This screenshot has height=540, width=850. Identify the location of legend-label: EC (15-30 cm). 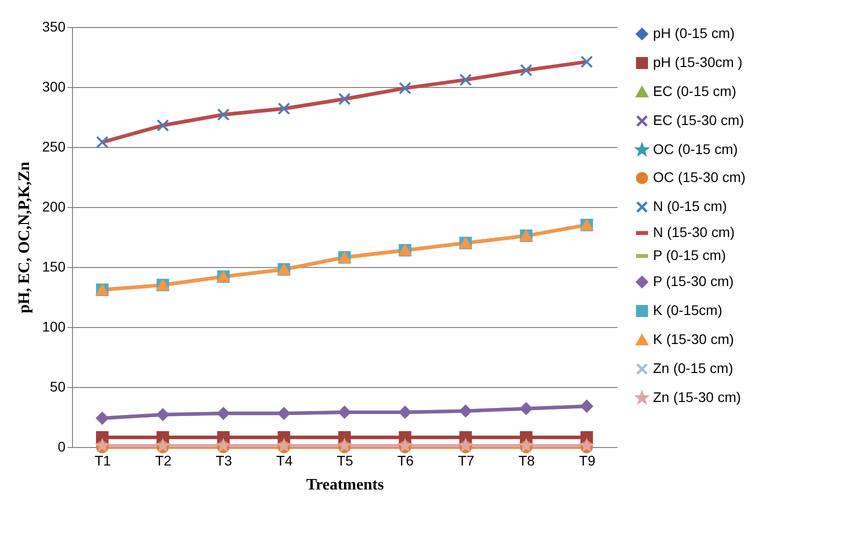
(698, 120).